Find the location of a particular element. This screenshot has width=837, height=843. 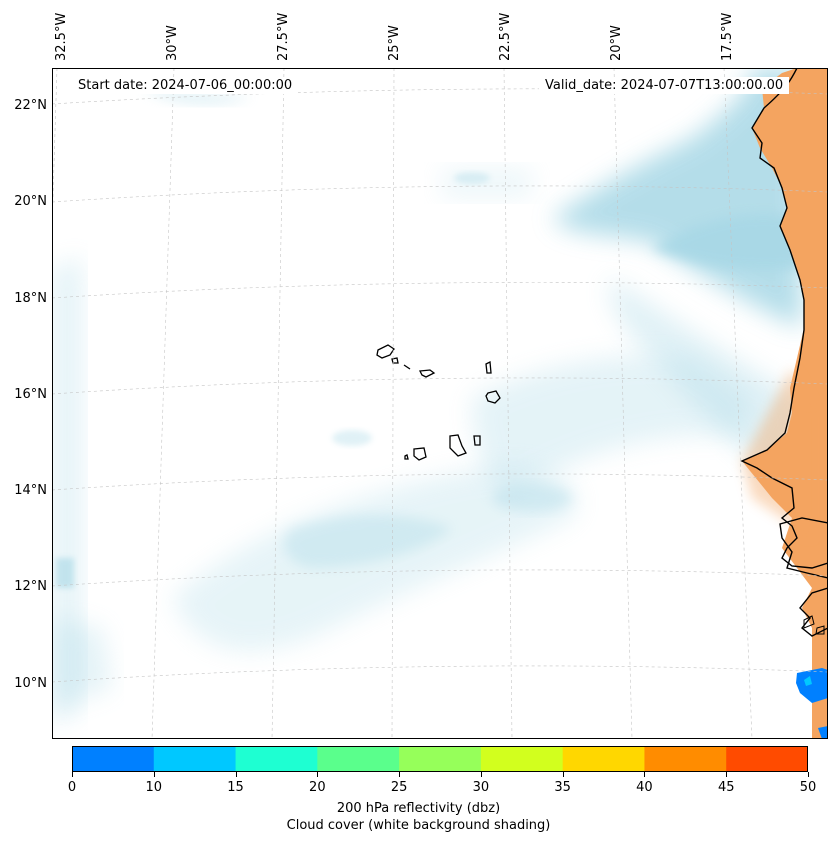

bijagos-islands is located at coordinates (814, 625).